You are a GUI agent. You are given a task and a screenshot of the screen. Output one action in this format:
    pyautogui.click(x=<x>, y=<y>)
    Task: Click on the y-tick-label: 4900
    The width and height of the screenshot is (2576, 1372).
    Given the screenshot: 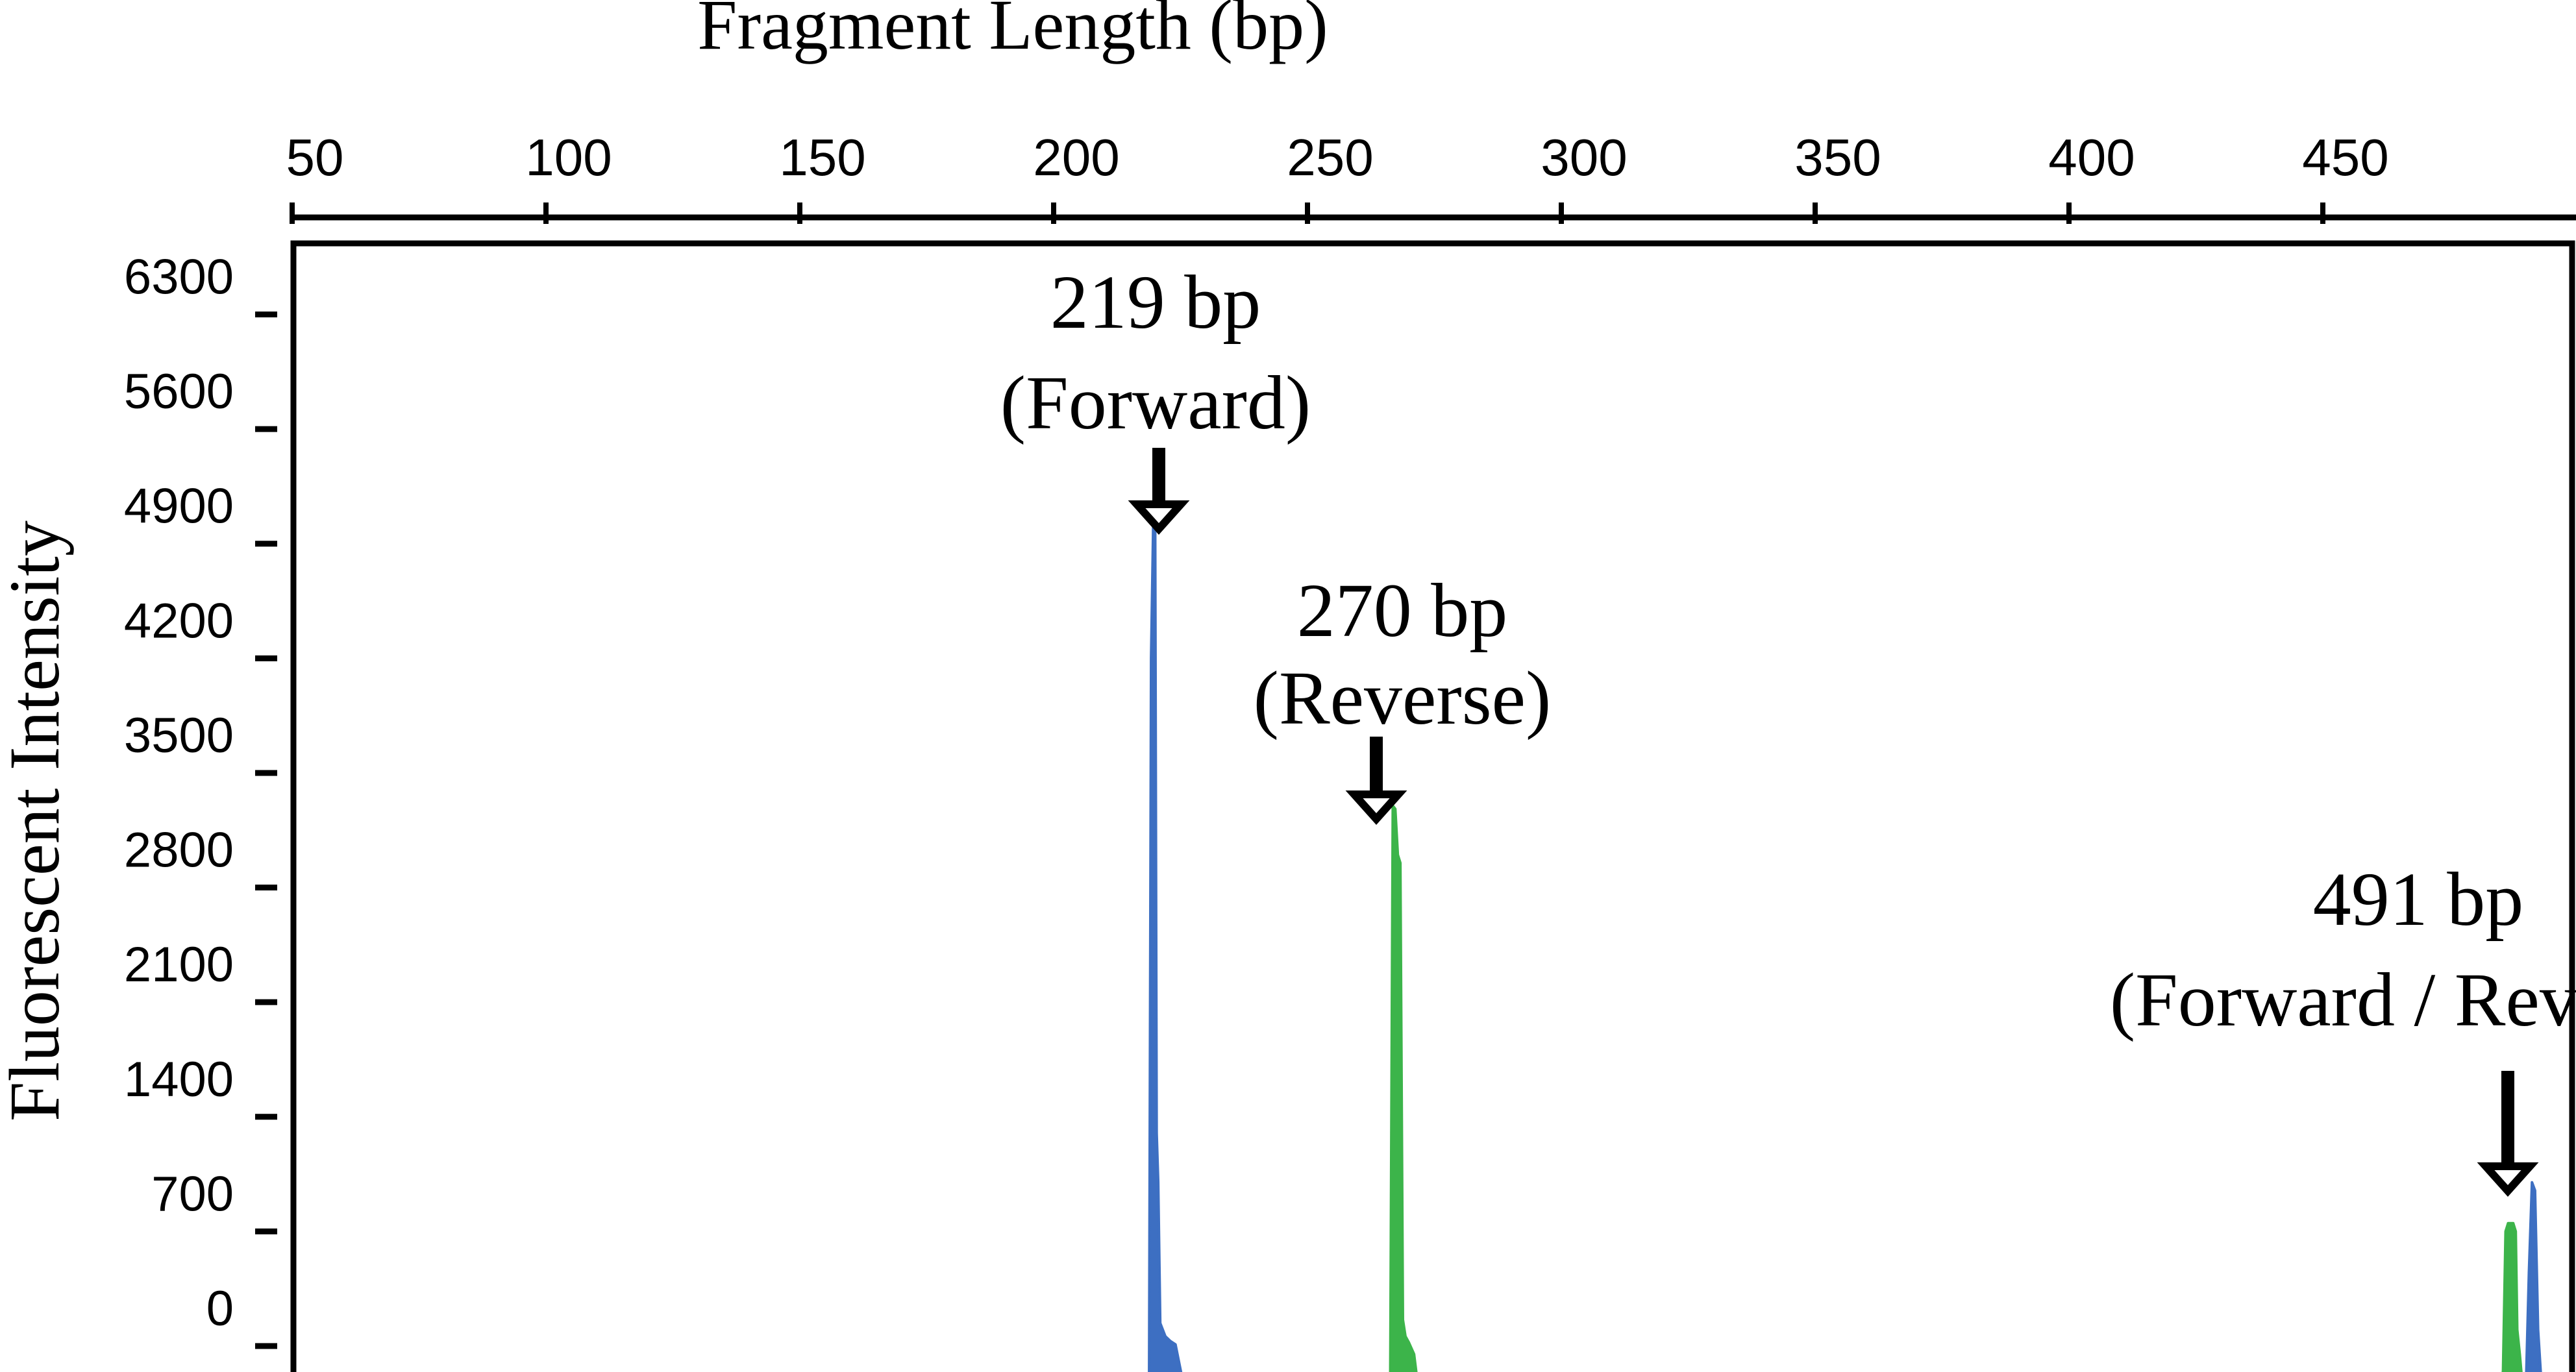 What is the action you would take?
    pyautogui.click(x=179, y=507)
    